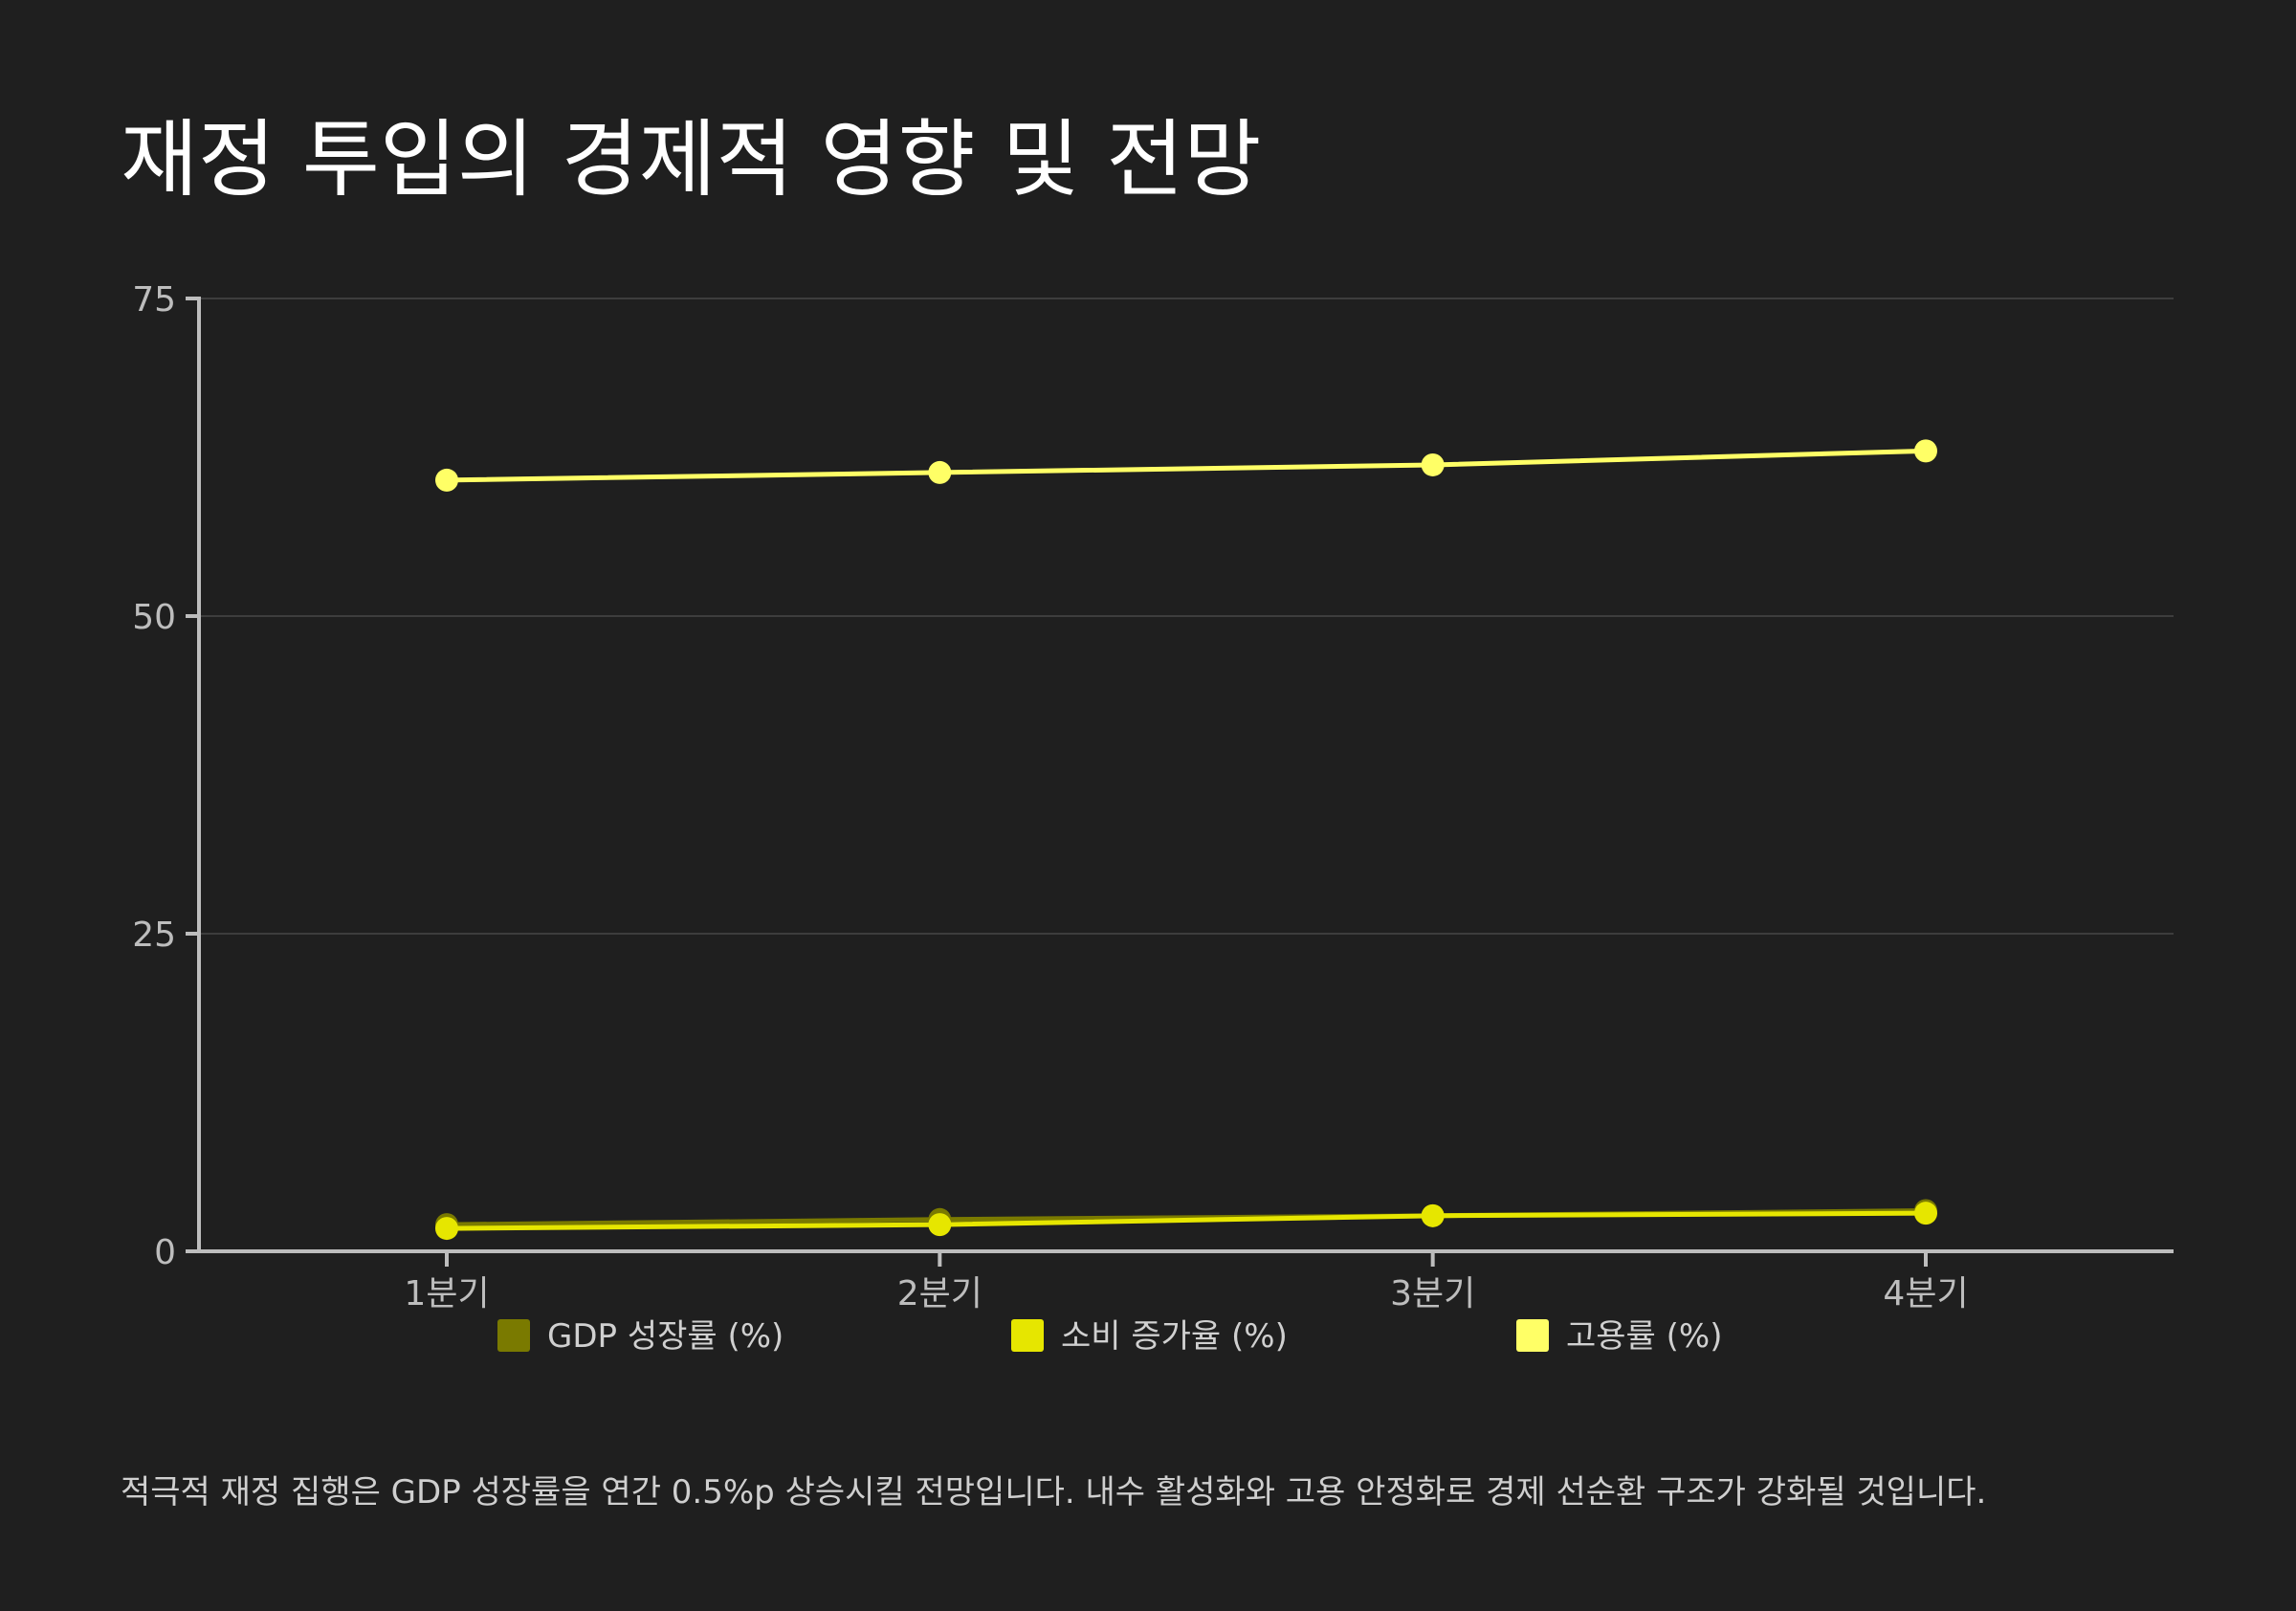 The width and height of the screenshot is (2296, 1611). I want to click on y-tick-label: 50, so click(154, 617).